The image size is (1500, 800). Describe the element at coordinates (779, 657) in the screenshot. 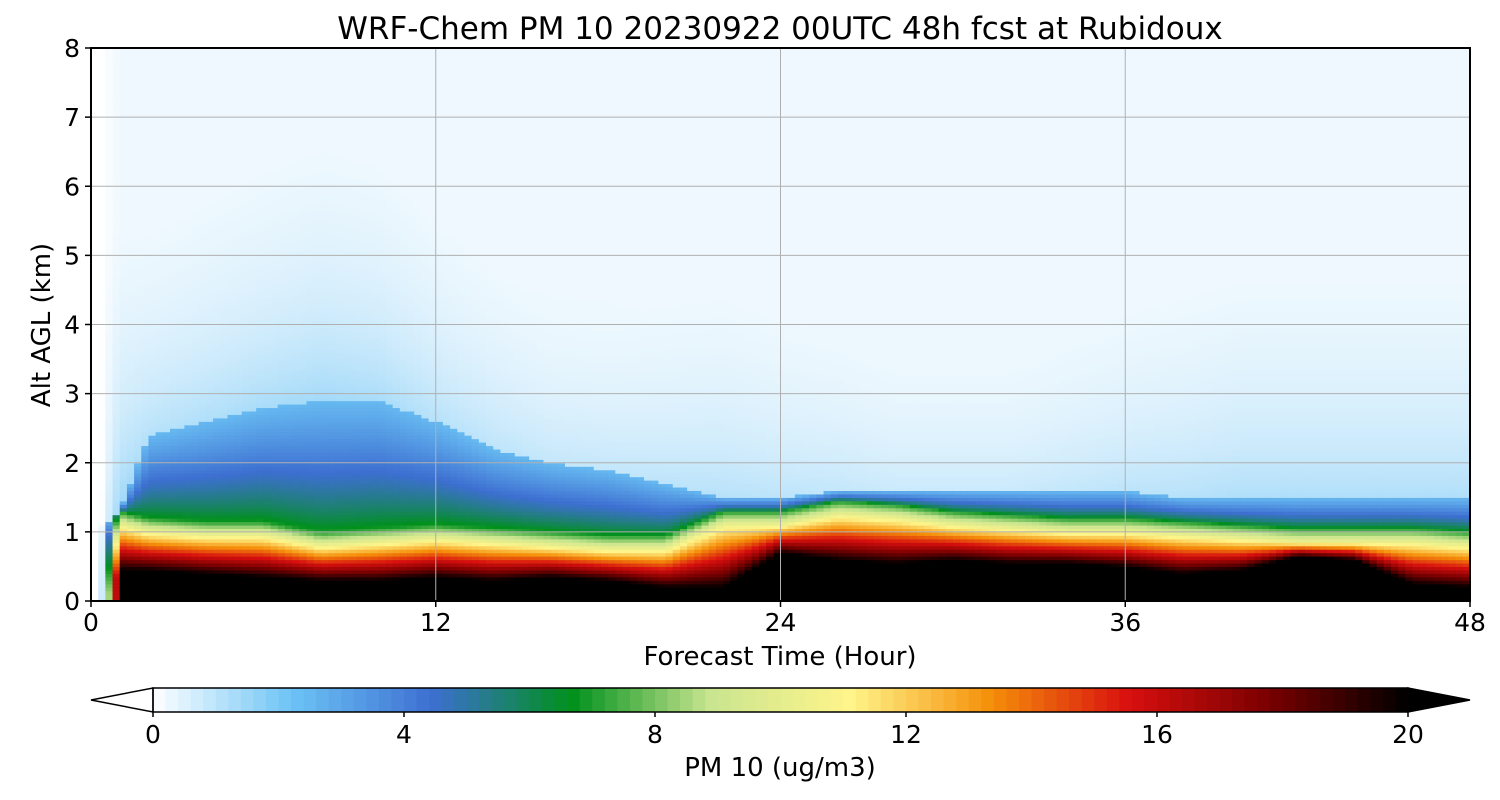

I see `x-axis-label: Forecast Time (Hour)` at that location.